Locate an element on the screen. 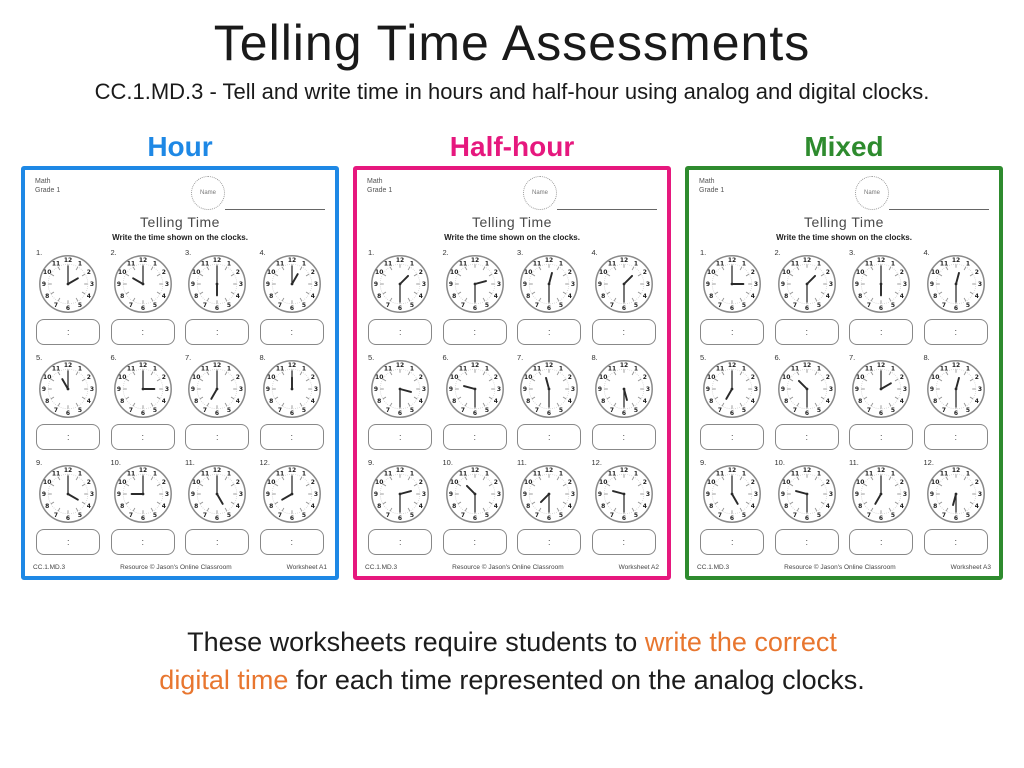  name-clock-icon: Name is located at coordinates (872, 193).